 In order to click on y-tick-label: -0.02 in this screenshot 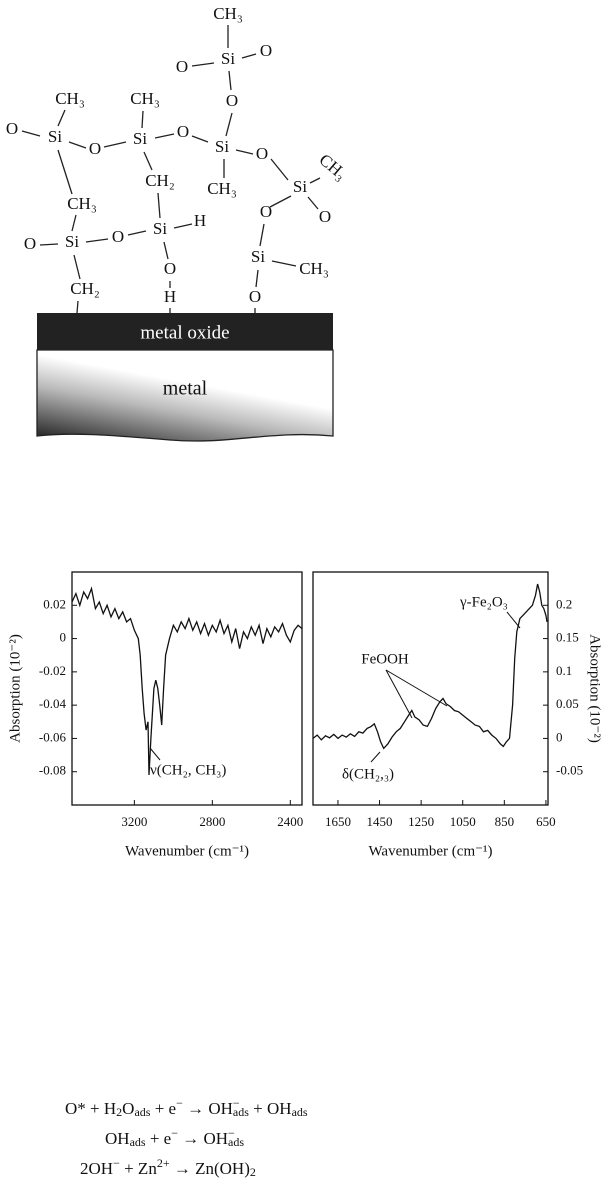, I will do `click(52, 670)`.